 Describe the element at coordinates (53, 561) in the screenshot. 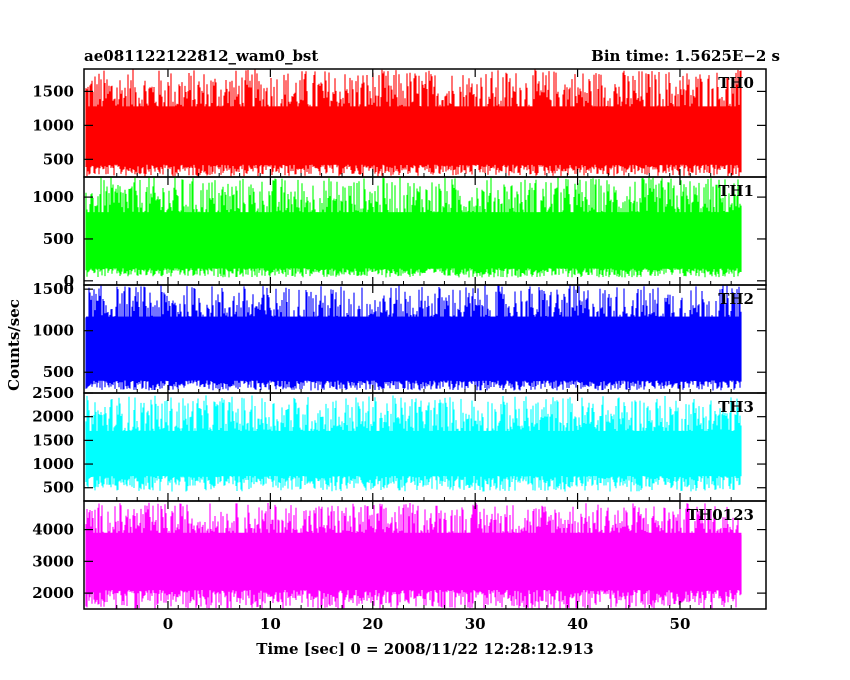

I see `y-tick-label: 3000` at that location.